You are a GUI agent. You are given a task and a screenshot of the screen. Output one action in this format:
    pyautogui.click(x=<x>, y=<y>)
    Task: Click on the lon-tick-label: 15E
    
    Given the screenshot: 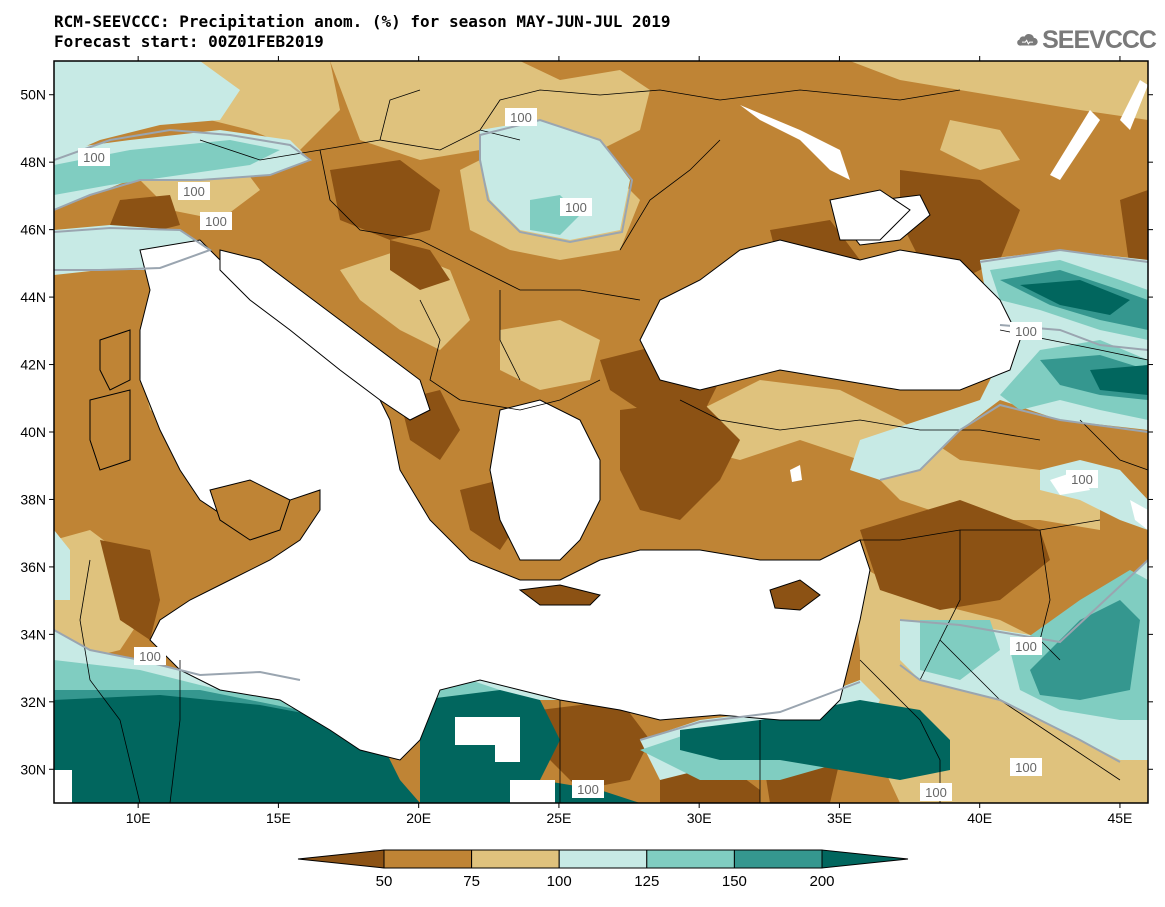 What is the action you would take?
    pyautogui.click(x=278, y=818)
    